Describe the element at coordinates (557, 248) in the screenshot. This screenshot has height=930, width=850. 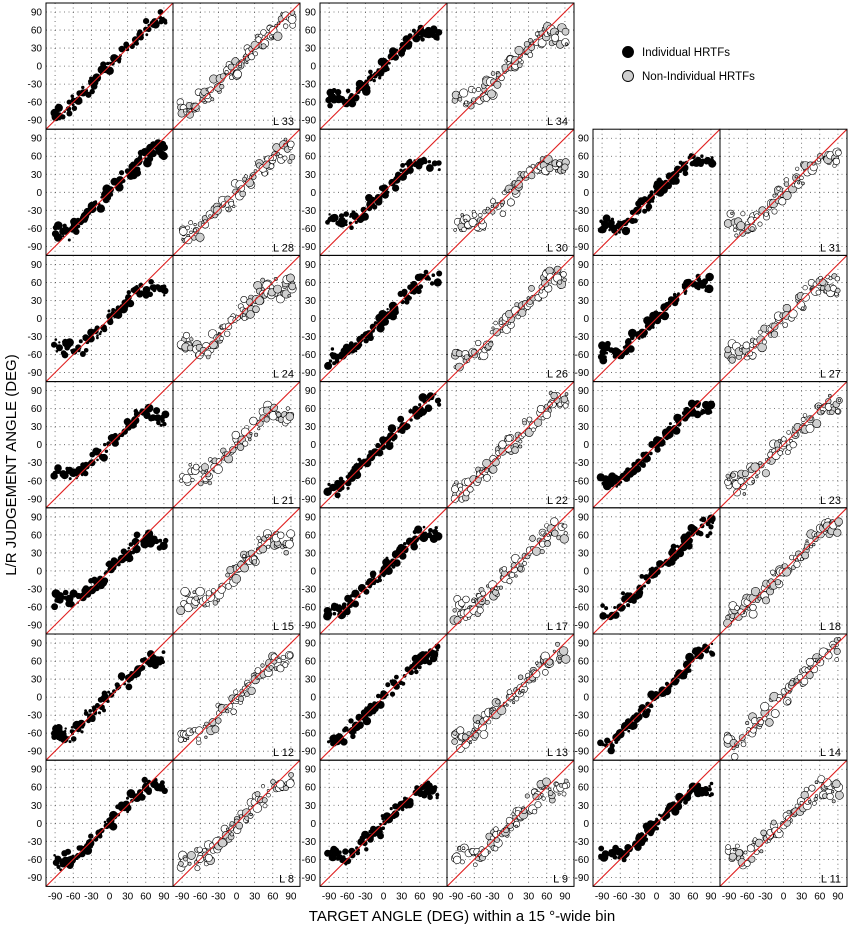
I see `panel-label: L 30` at that location.